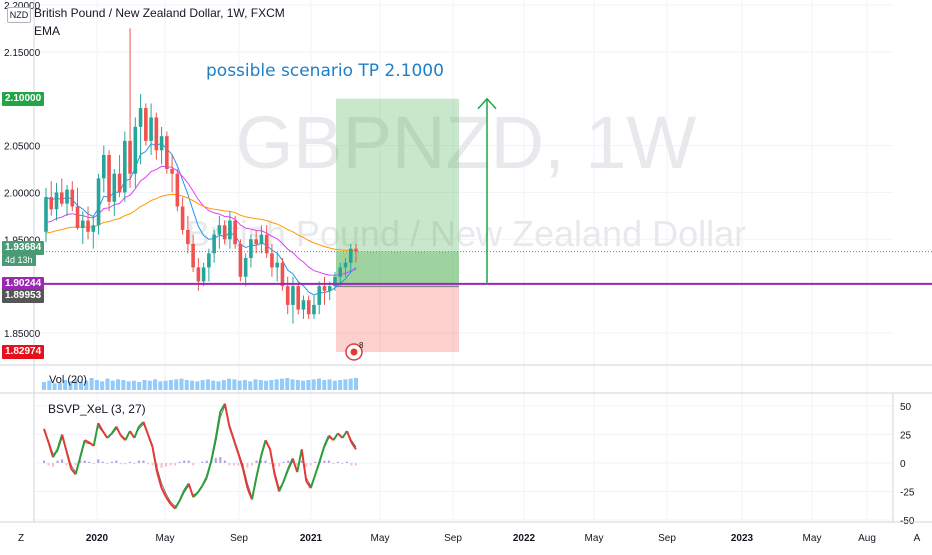  What do you see at coordinates (22, 6) in the screenshot?
I see `price-tick-label: 2.20000` at bounding box center [22, 6].